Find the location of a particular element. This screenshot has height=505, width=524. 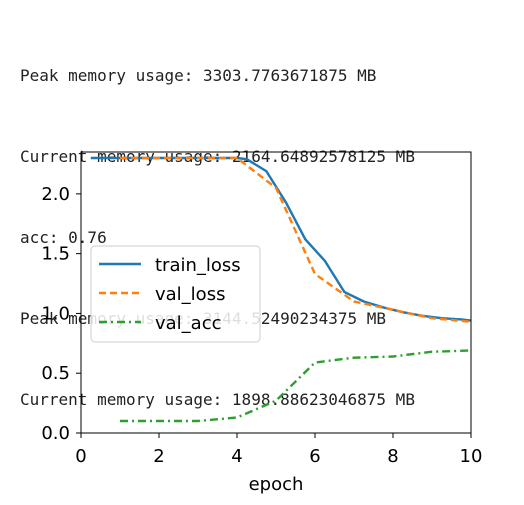

legend-label: val_acc is located at coordinates (188, 323).